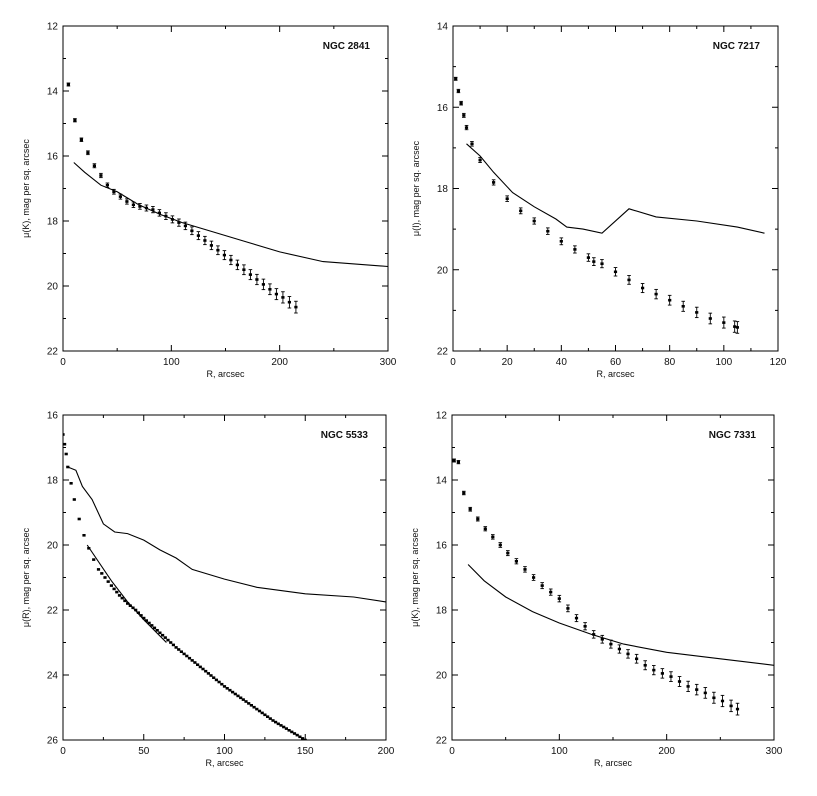 The height and width of the screenshot is (796, 817). Describe the element at coordinates (53, 676) in the screenshot. I see `y-tick-label: 24` at that location.